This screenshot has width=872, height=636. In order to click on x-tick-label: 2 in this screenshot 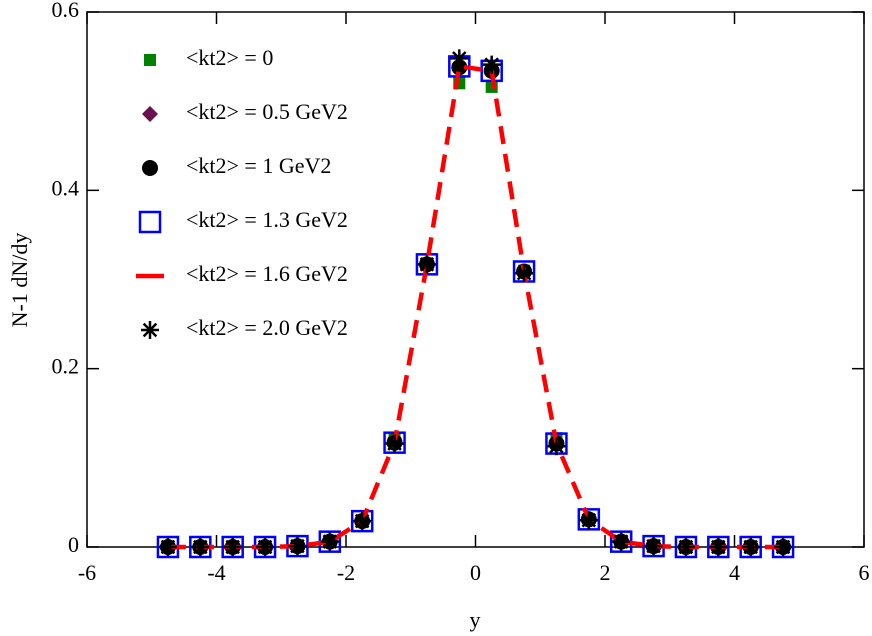, I will do `click(605, 572)`.